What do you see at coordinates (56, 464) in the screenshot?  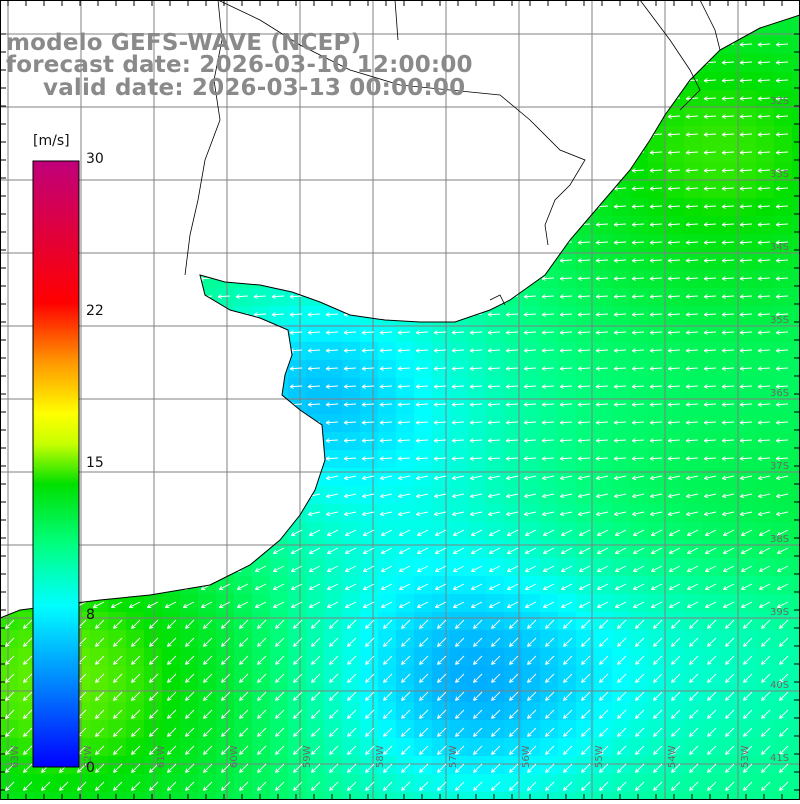 I see `colorbar-gradient` at bounding box center [56, 464].